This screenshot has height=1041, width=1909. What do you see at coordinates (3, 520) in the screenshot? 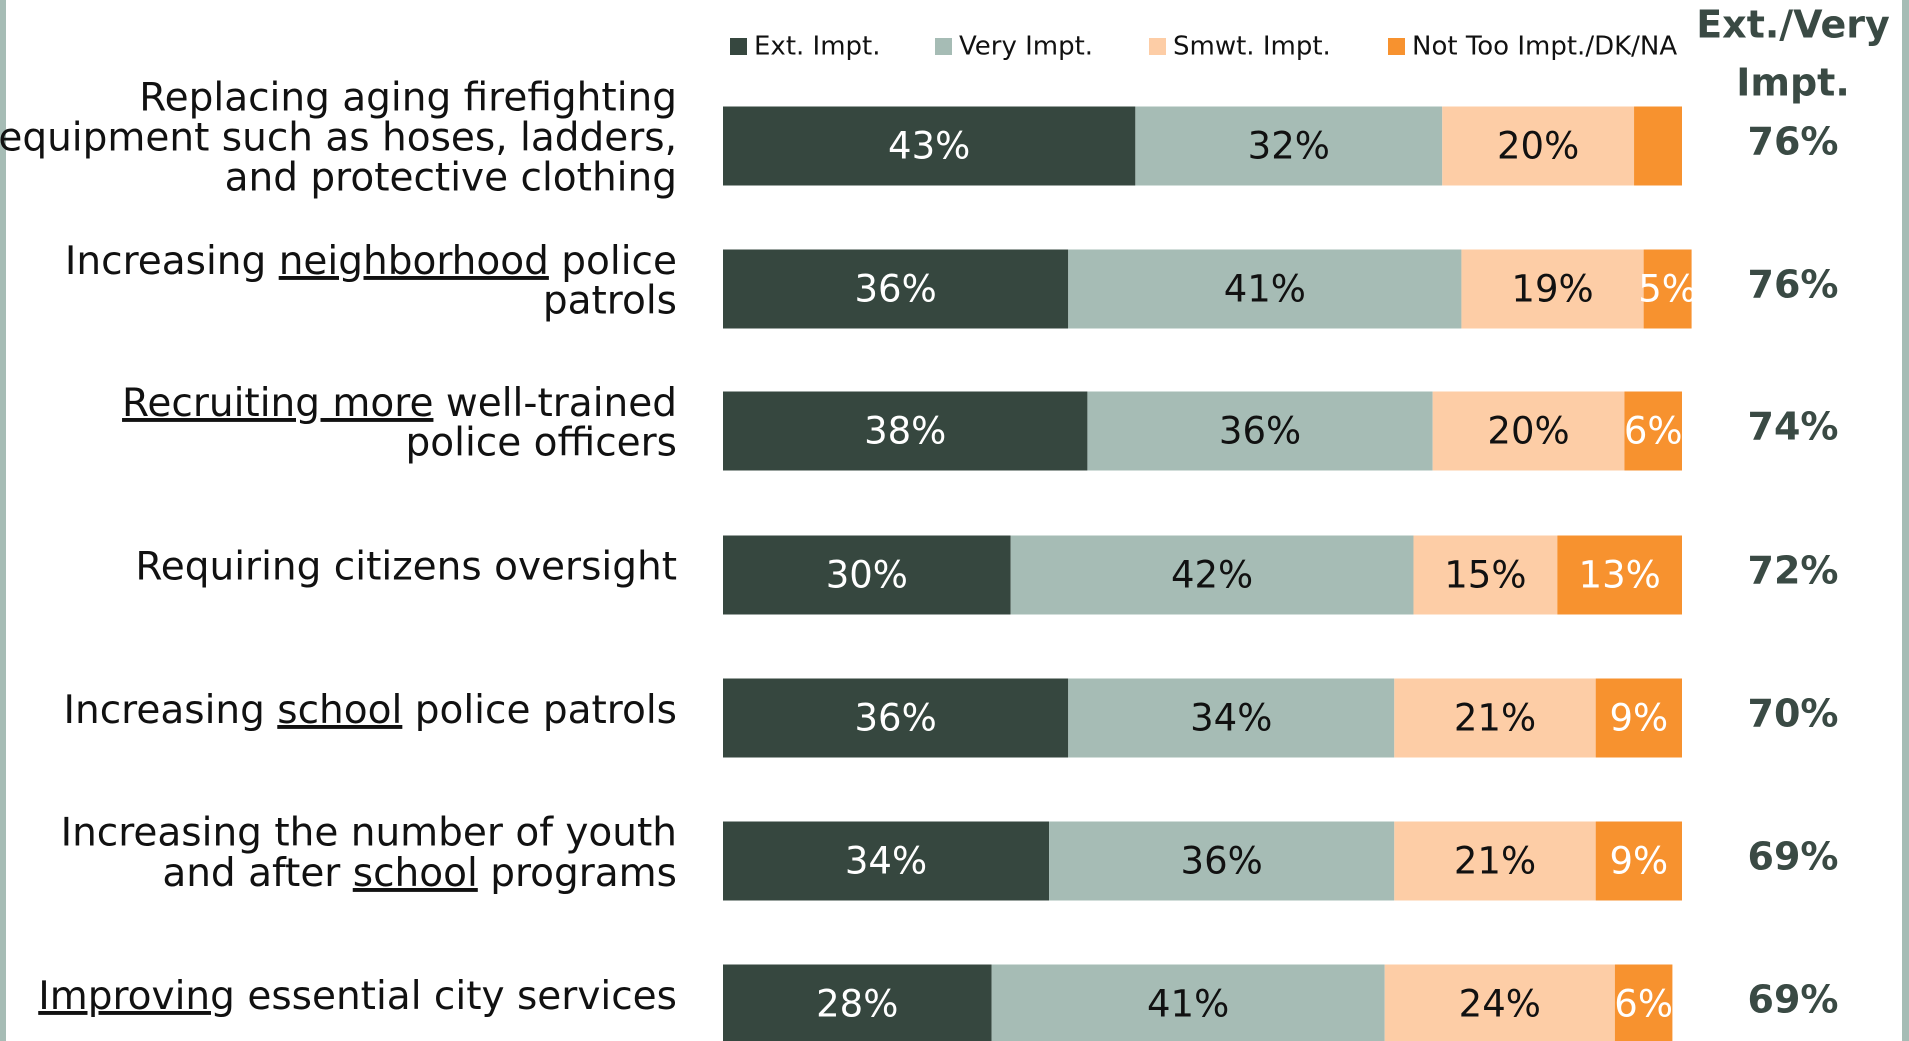
I see `left-border` at bounding box center [3, 520].